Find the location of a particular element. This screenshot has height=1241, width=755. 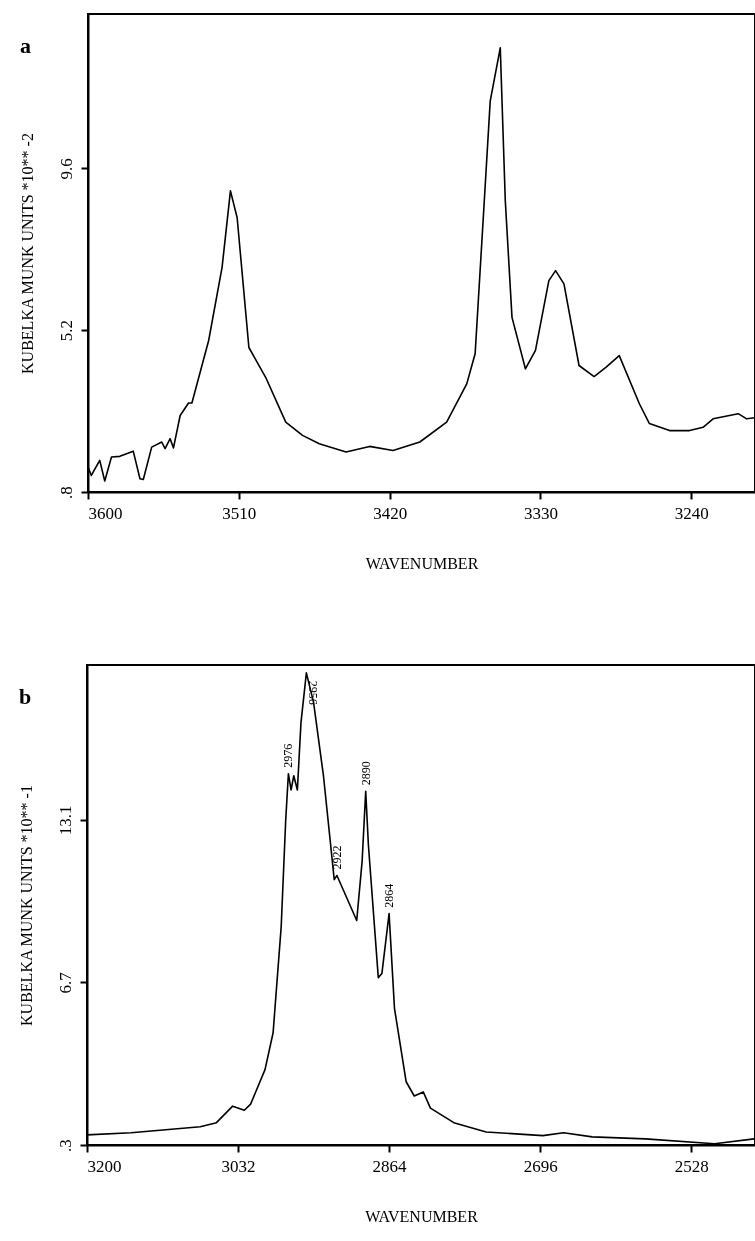

x-tick-label: 2696 is located at coordinates (540, 1166).